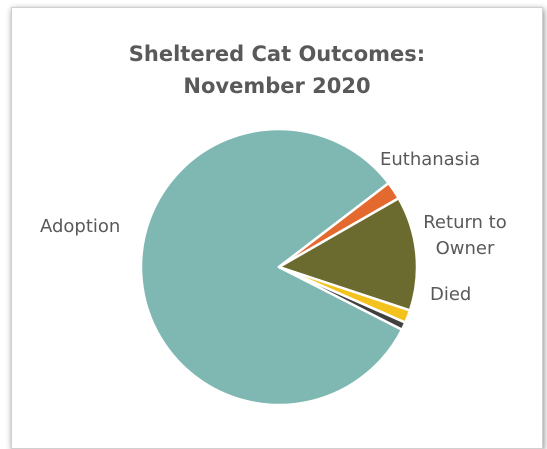 The height and width of the screenshot is (449, 547). Describe the element at coordinates (348, 254) in the screenshot. I see `pie-slice-return-to-owner` at that location.